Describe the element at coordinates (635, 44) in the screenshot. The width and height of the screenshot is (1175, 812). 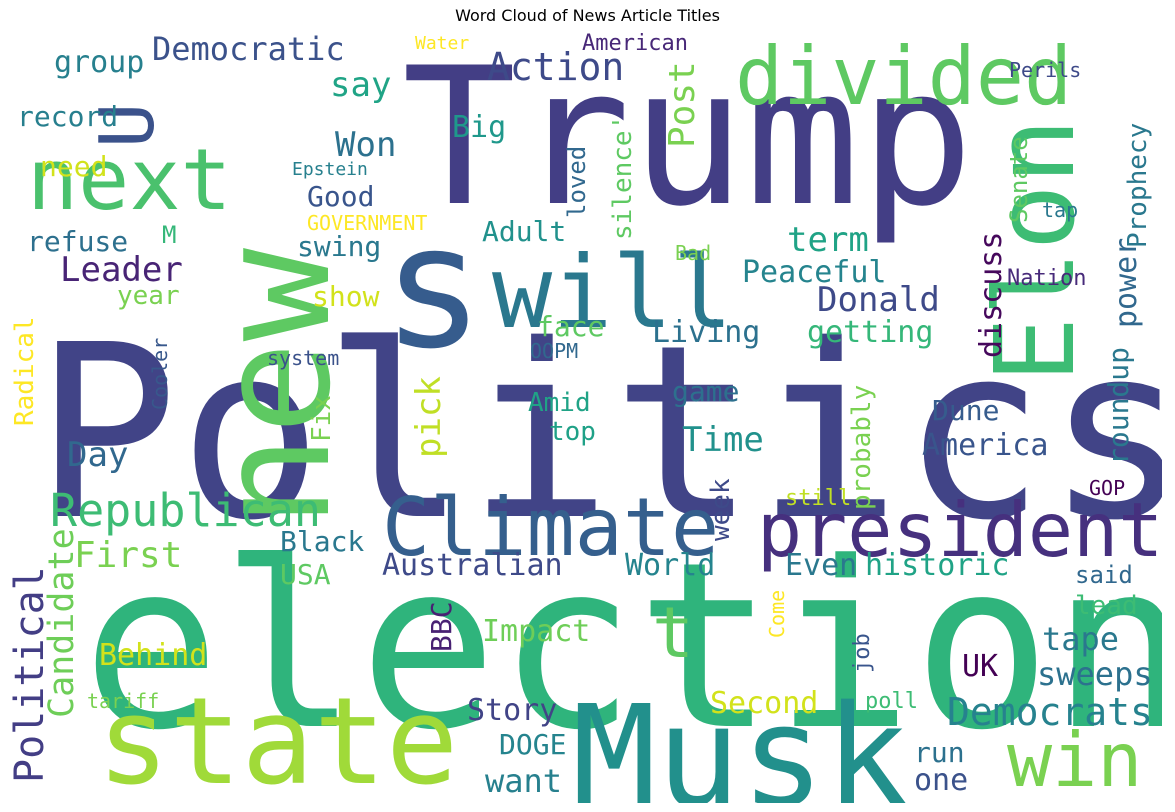
I see `word-american: American` at that location.